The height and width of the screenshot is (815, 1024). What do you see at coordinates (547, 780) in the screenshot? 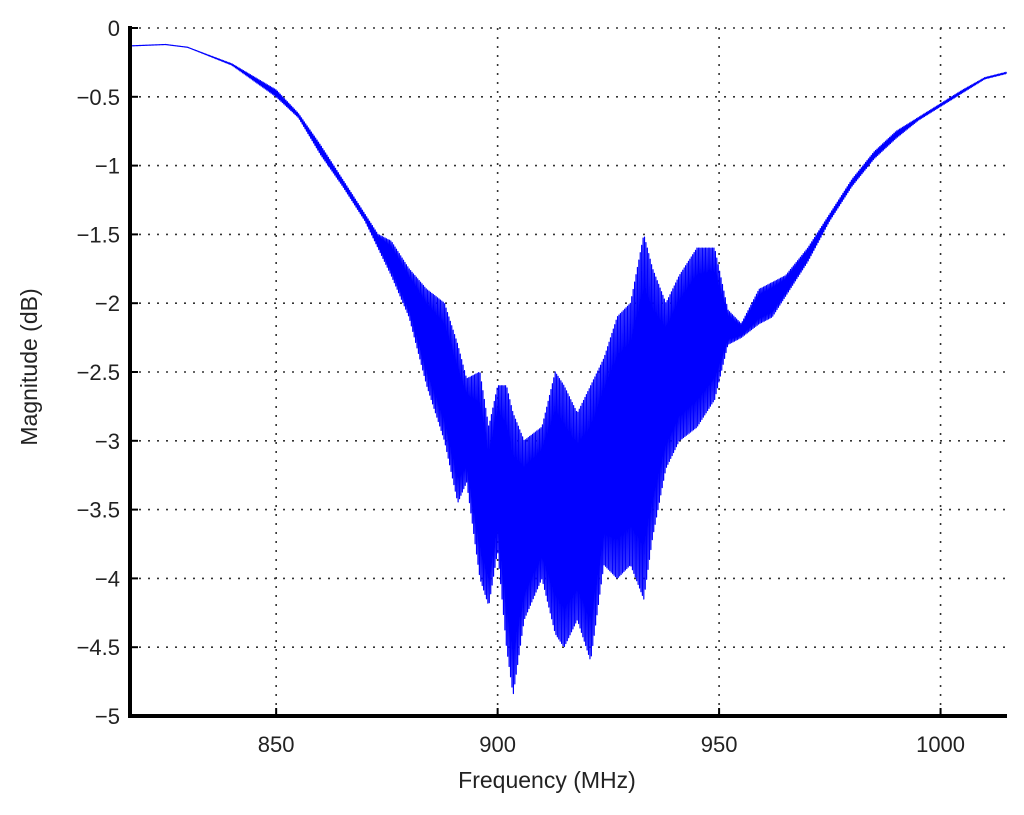
I see `x-axis-label: Frequency (MHz)` at bounding box center [547, 780].